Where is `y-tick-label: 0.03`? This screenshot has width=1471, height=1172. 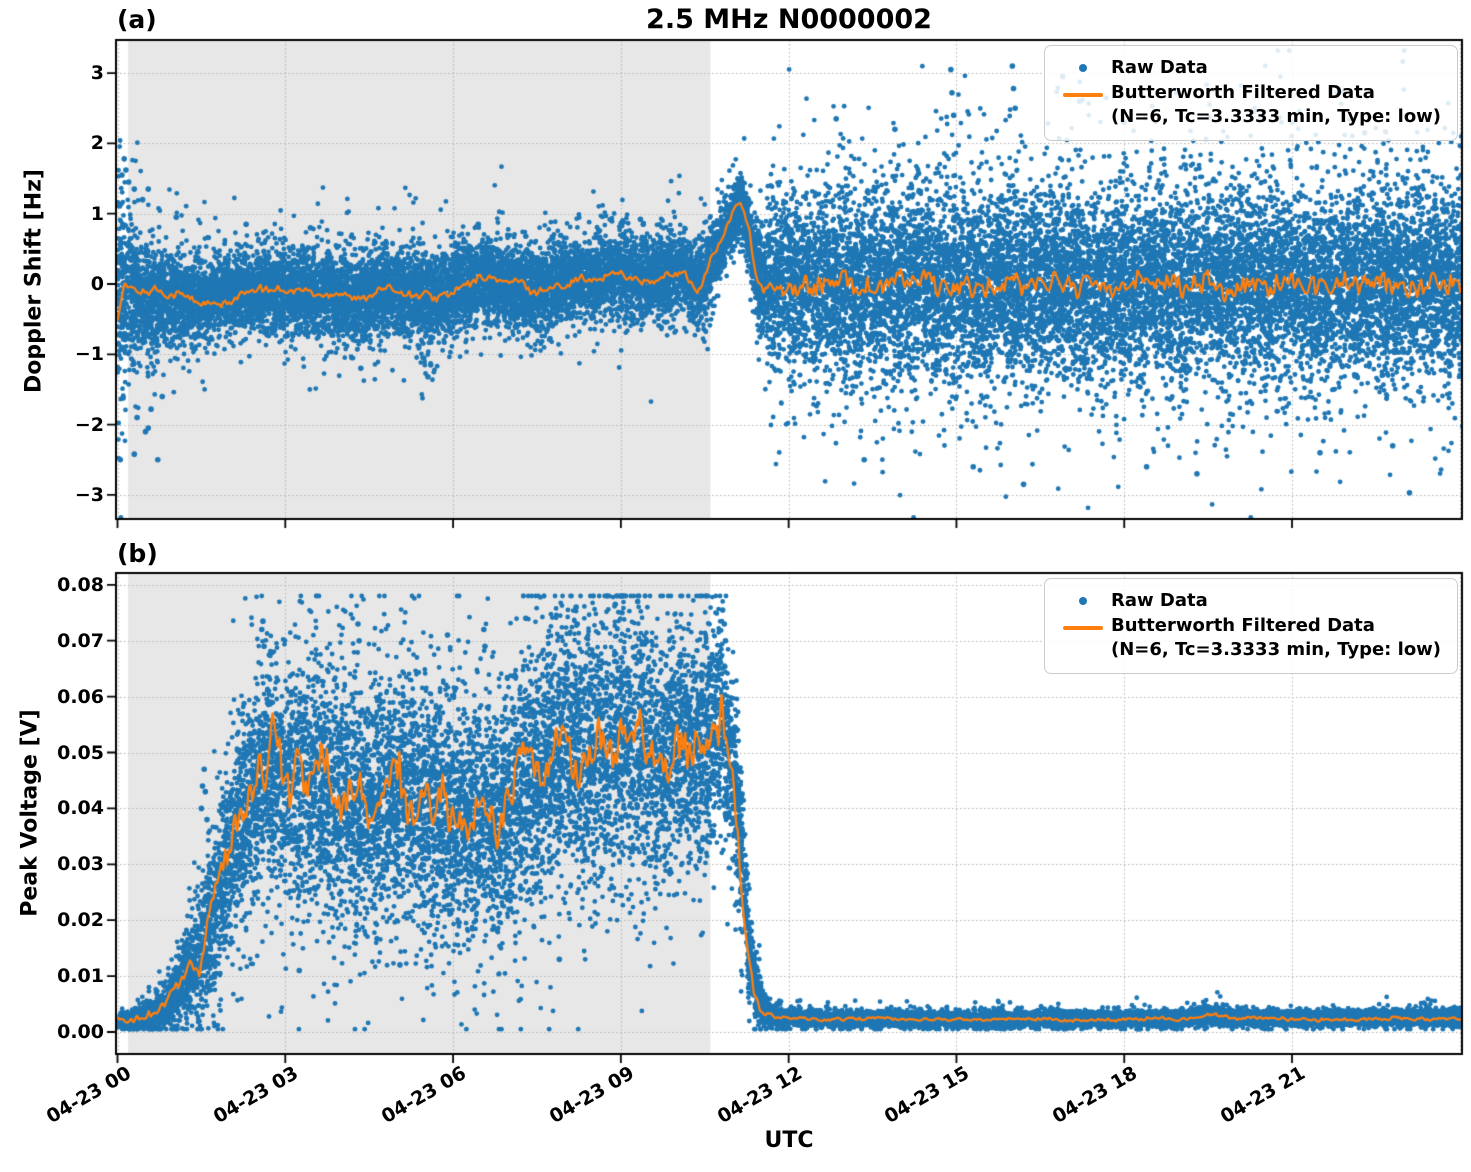 y-tick-label: 0.03 is located at coordinates (80, 864).